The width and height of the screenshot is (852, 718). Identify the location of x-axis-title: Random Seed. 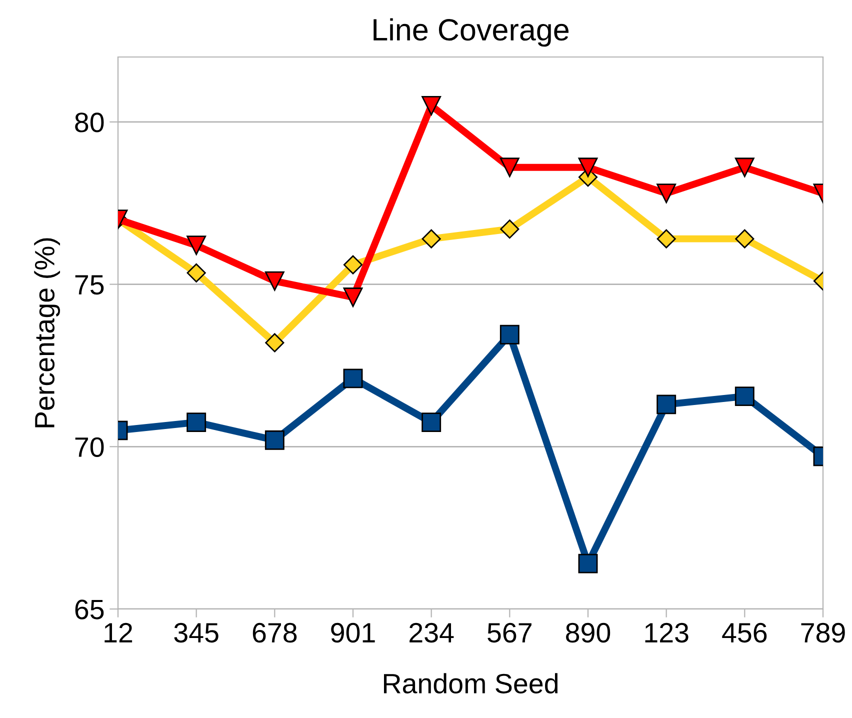
(471, 683).